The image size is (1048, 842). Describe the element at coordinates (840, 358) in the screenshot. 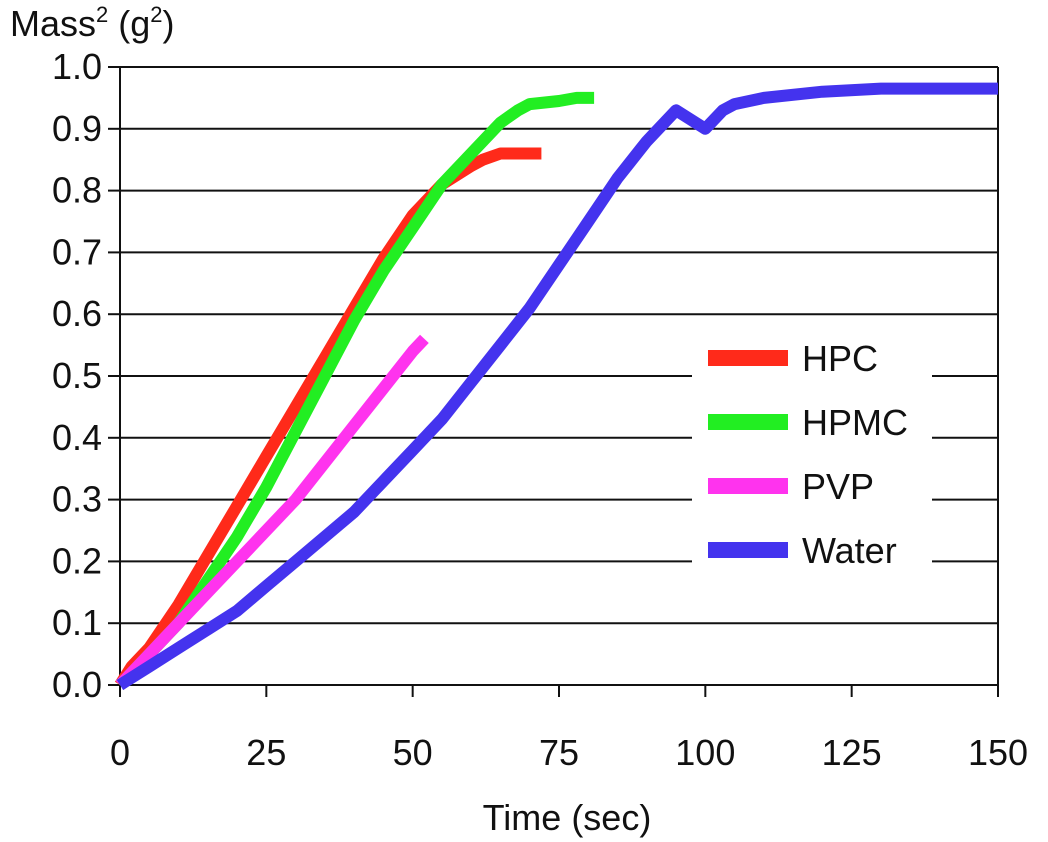

I see `legend-label-hpc: HPC` at that location.